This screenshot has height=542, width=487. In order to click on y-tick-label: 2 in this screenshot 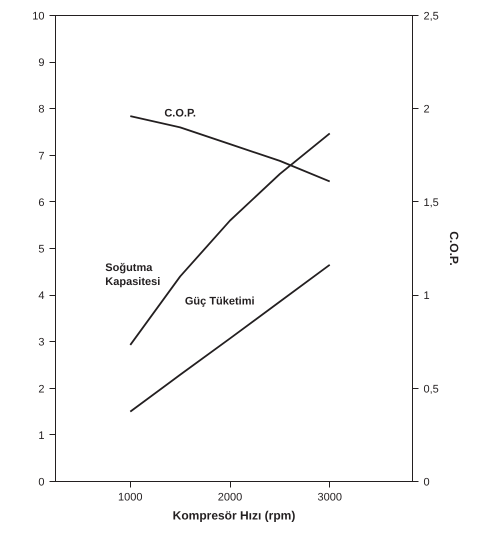, I will do `click(41, 389)`.